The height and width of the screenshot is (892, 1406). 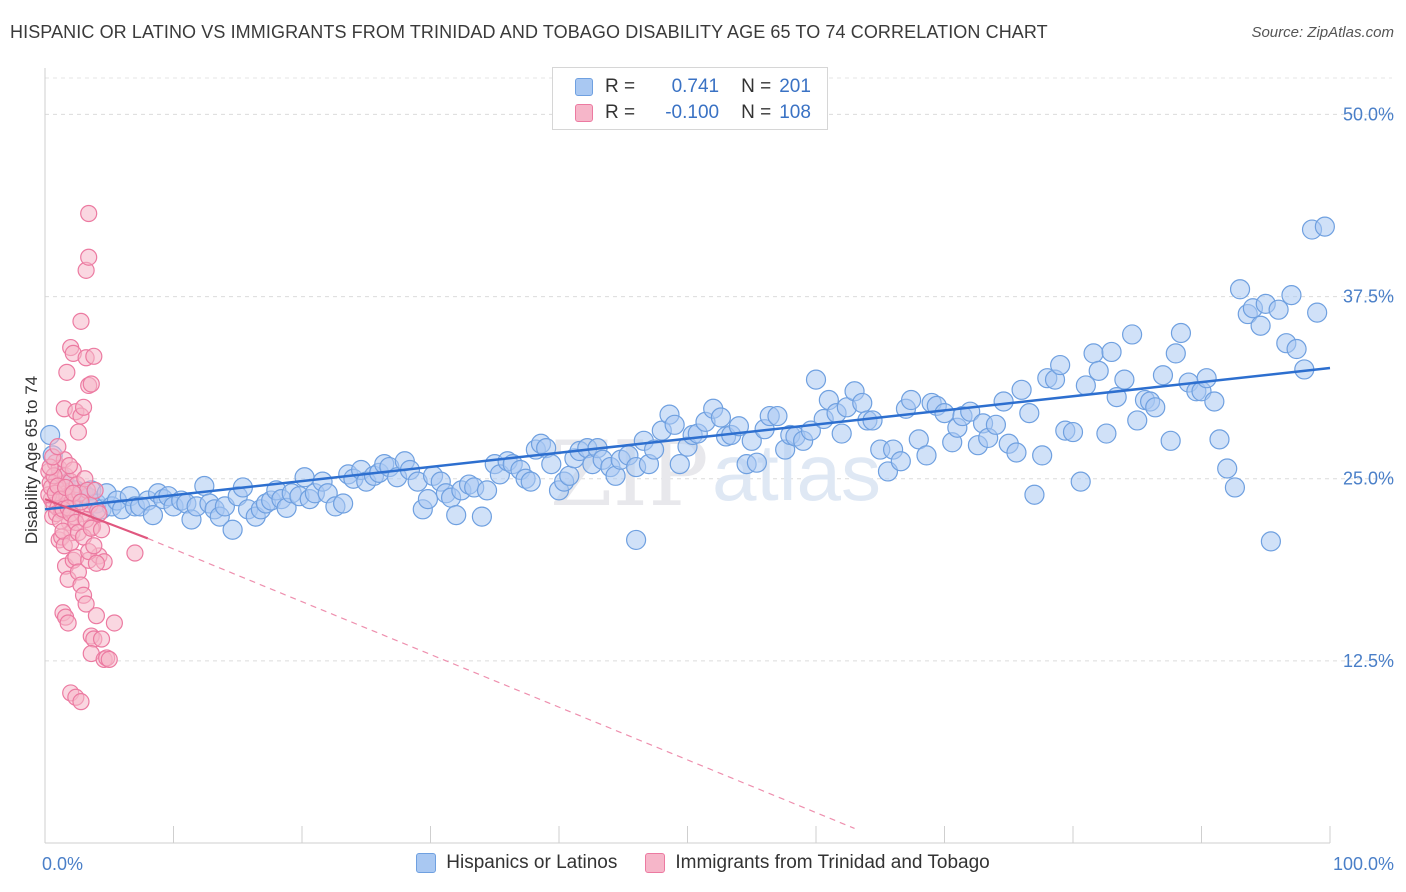 What do you see at coordinates (795, 86) in the screenshot?
I see `stats-n-value: 201` at bounding box center [795, 86].